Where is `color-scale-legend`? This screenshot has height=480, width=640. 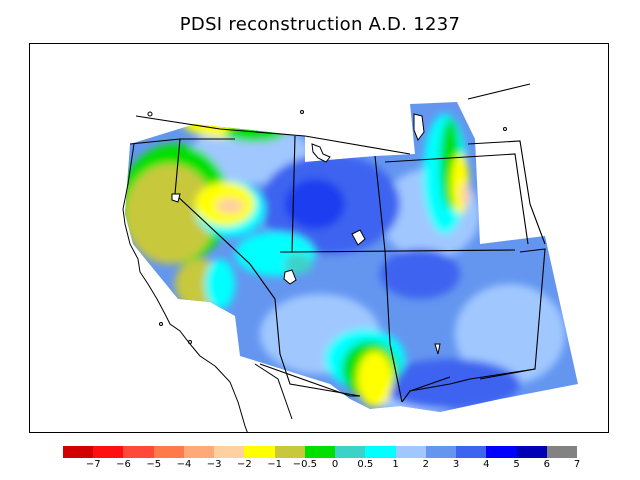
color-scale-legend is located at coordinates (320, 452).